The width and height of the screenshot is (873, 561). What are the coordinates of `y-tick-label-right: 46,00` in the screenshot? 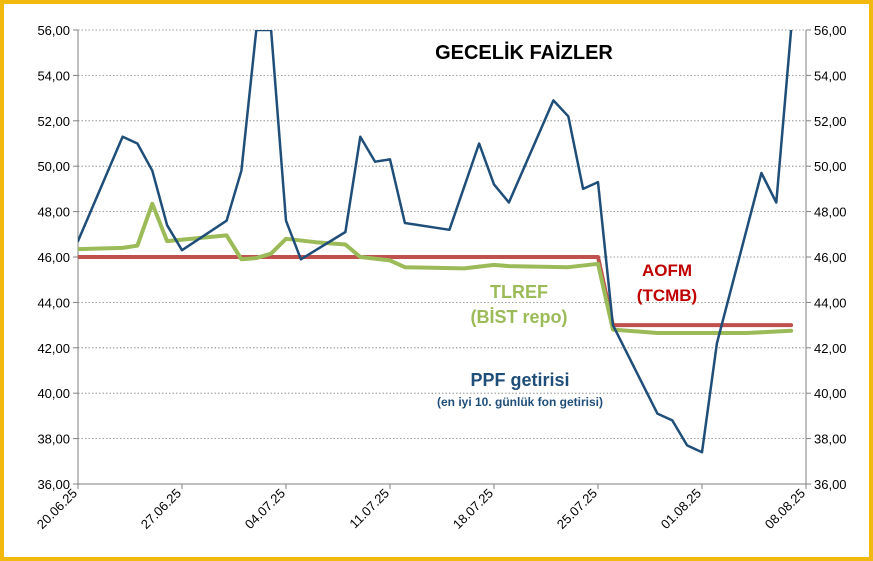 It's located at (830, 257).